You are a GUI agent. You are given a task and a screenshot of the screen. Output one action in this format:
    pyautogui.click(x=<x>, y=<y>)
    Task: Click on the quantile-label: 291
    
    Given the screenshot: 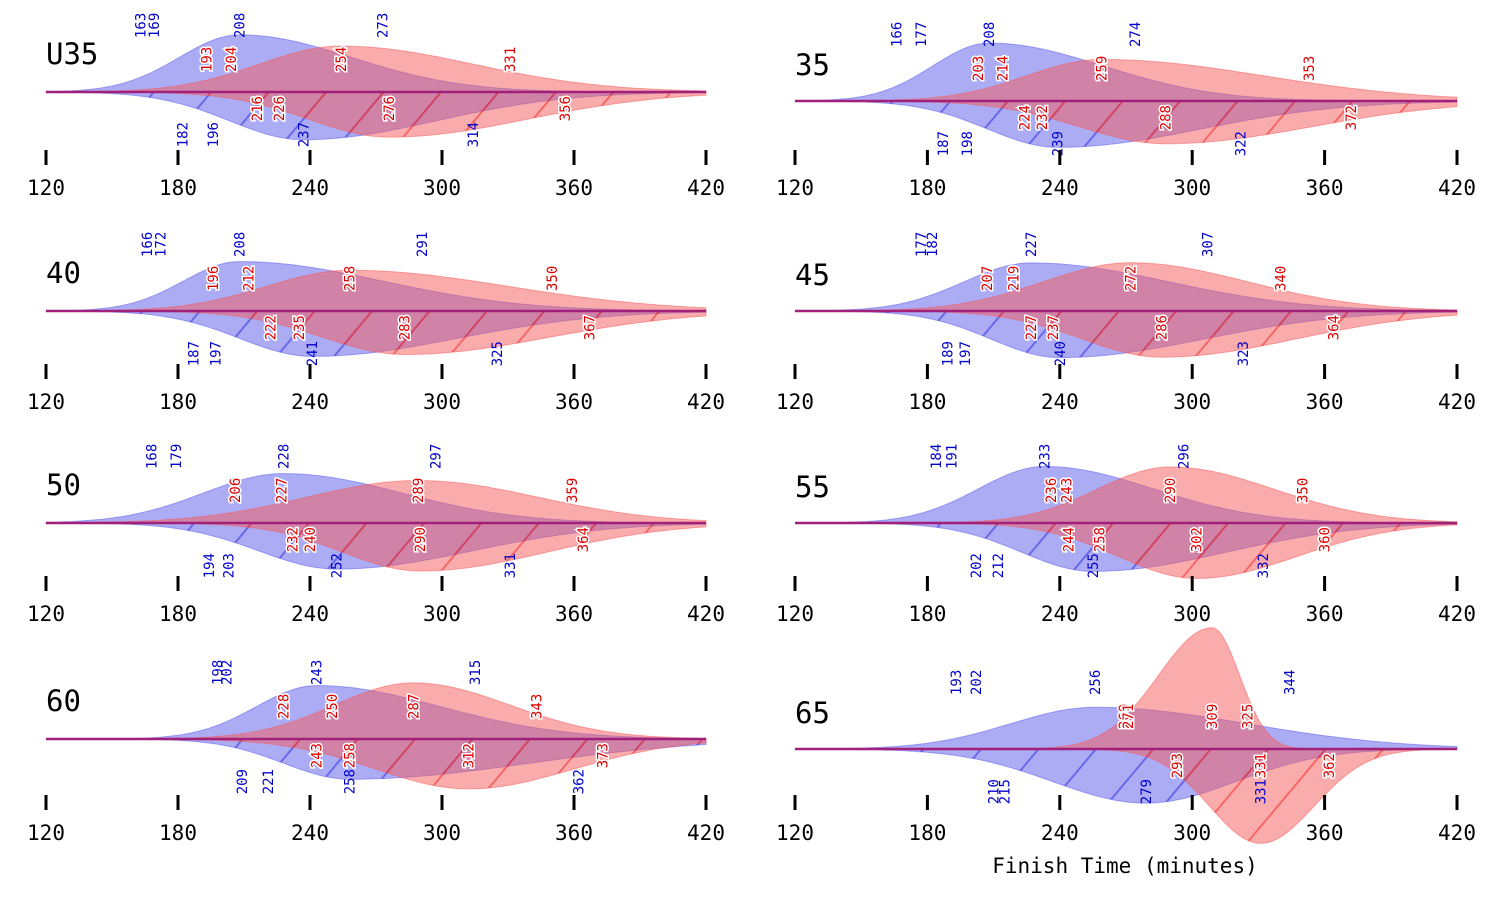 What is the action you would take?
    pyautogui.click(x=423, y=244)
    